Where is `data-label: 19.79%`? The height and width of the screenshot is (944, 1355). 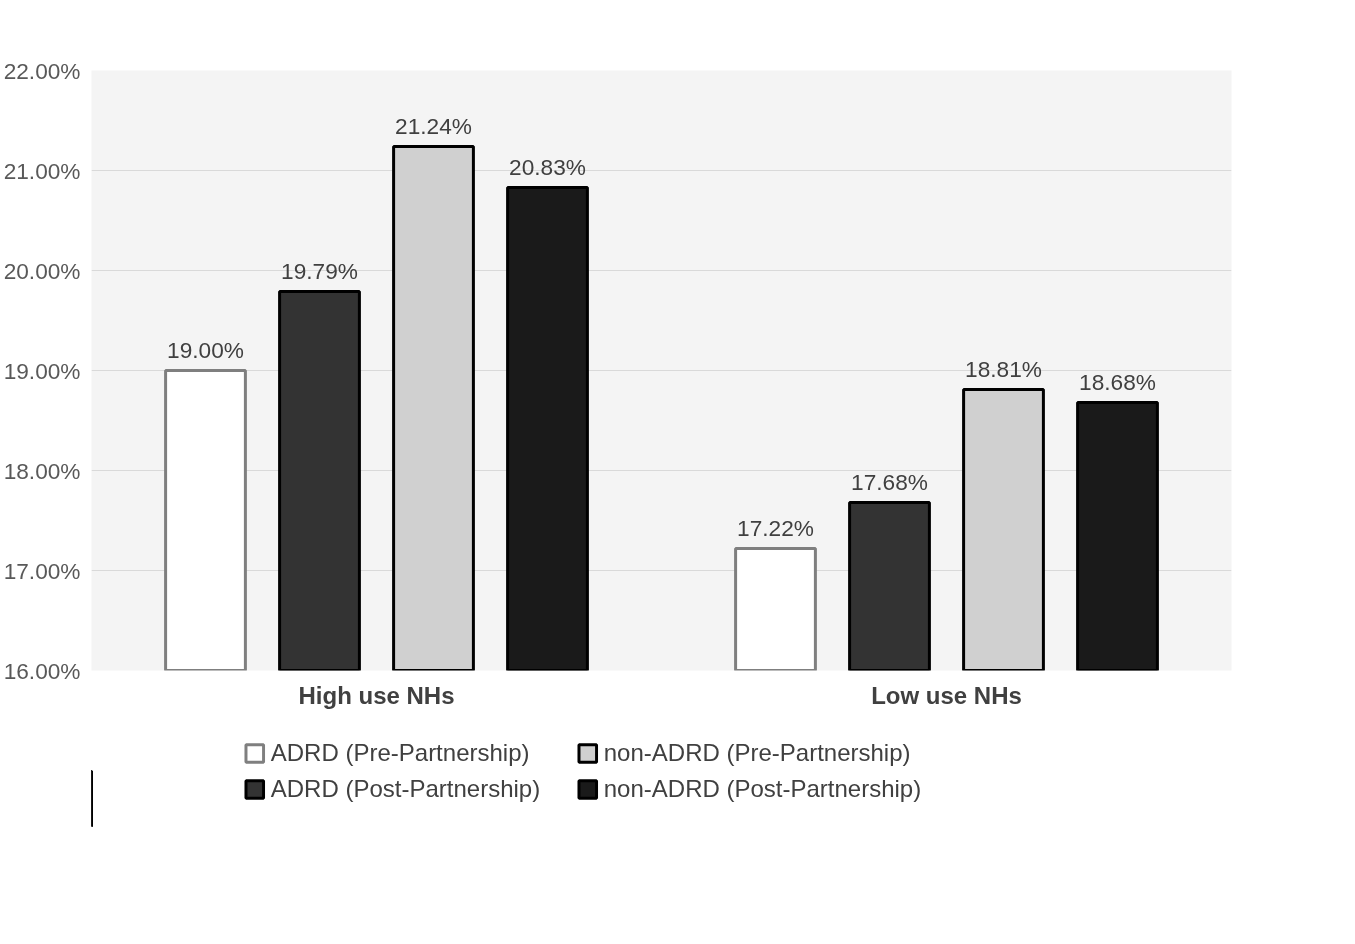
data-label: 19.79% is located at coordinates (319, 270).